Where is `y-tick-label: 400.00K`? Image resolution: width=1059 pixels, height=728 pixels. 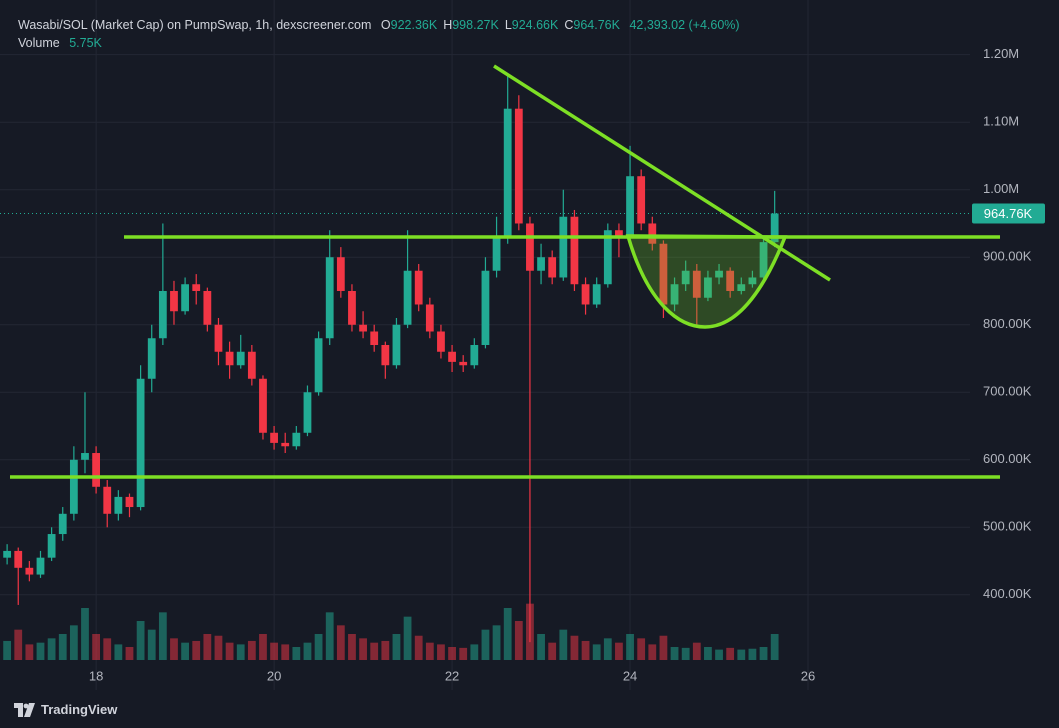 y-tick-label: 400.00K is located at coordinates (1007, 593).